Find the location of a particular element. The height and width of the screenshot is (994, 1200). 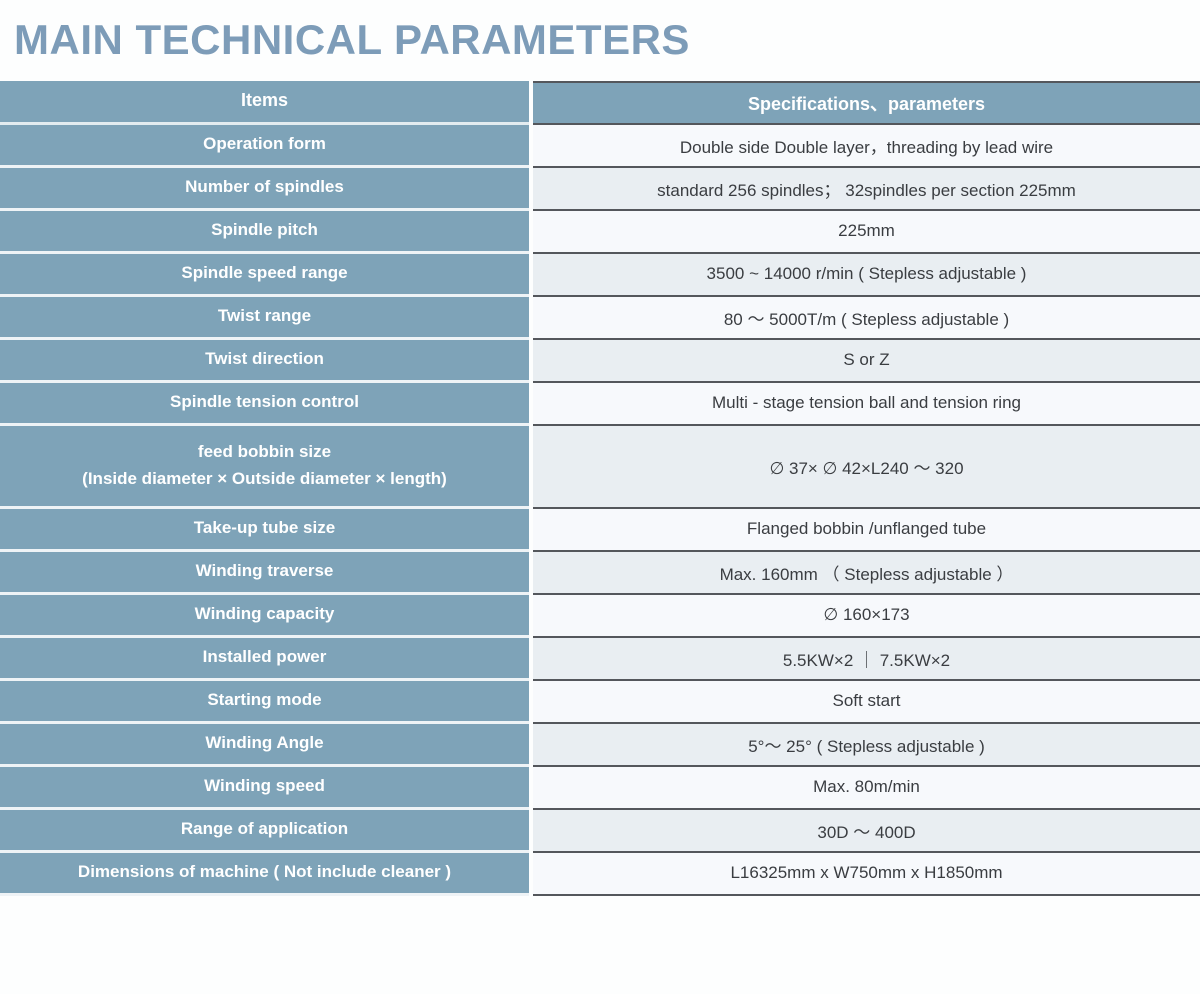

item-cell: Spindle speed range is located at coordinates (264, 275).